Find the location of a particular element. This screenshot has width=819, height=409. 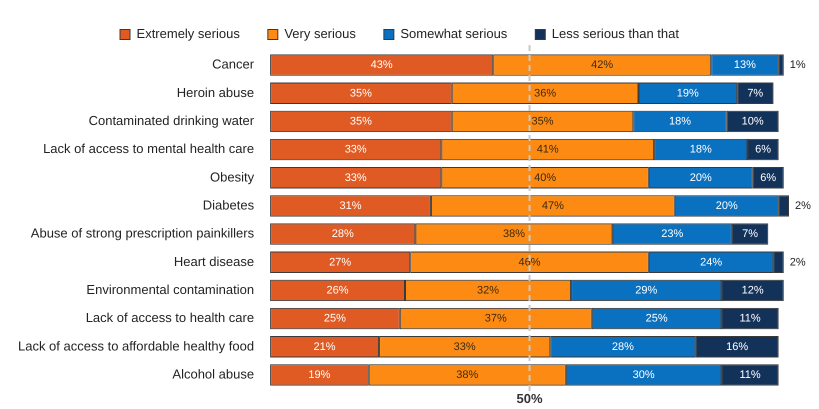

data-label: 24% is located at coordinates (711, 262).